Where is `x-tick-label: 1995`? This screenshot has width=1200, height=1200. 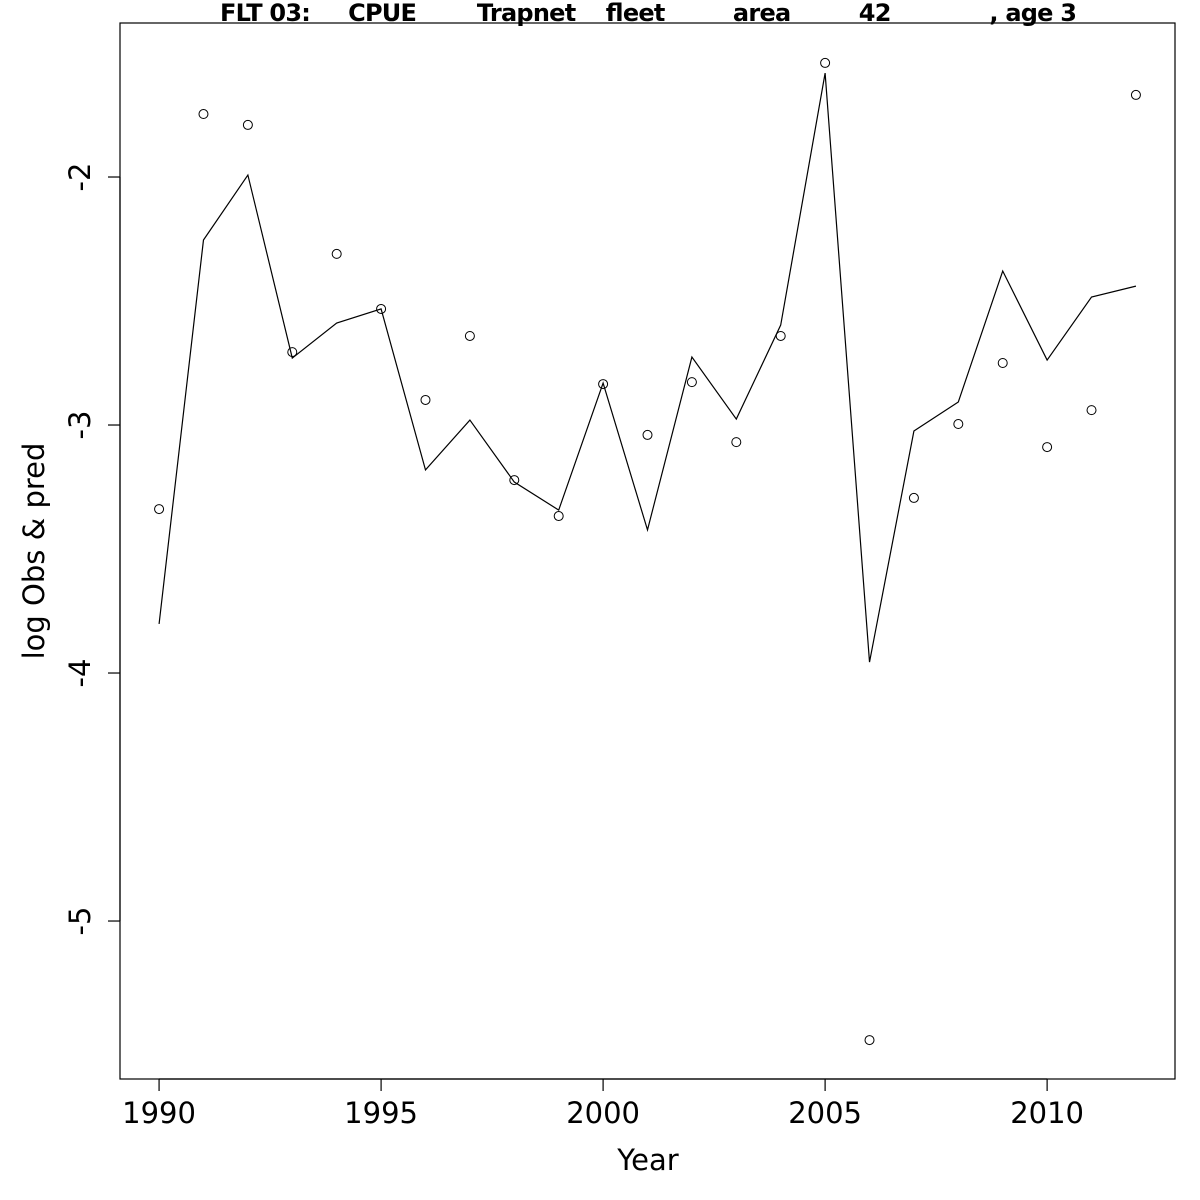
x-tick-label: 1995 is located at coordinates (381, 1113).